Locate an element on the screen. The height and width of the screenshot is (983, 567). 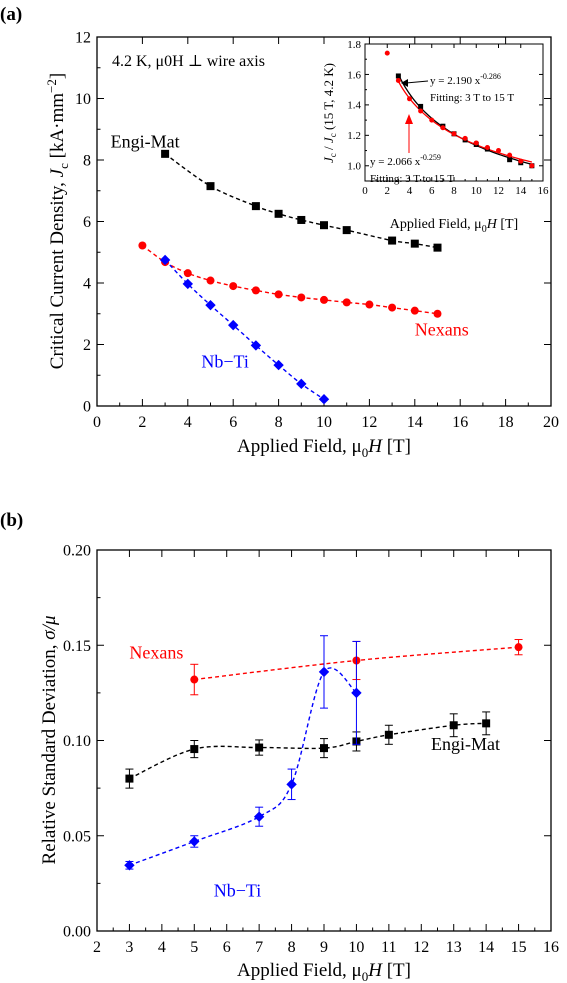
panel-a-y-tick-label-3: 6 is located at coordinates (87, 222).